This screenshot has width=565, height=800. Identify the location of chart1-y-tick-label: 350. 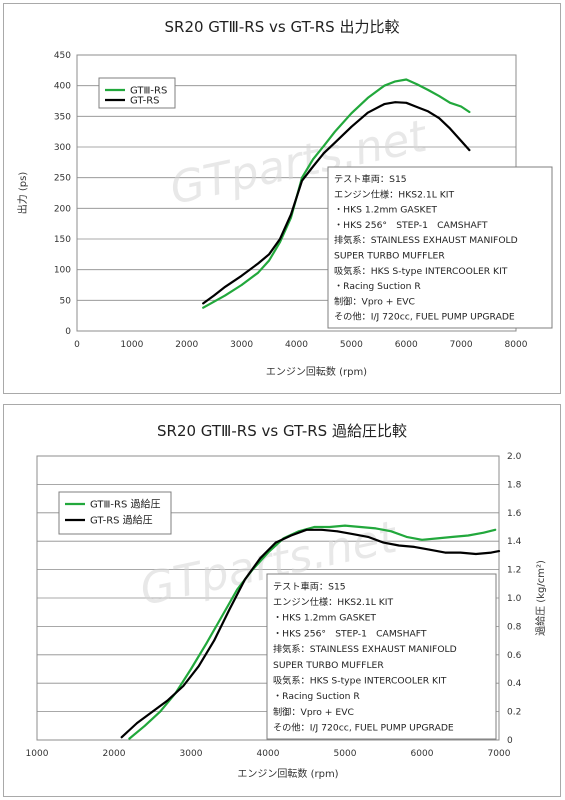
(62, 117).